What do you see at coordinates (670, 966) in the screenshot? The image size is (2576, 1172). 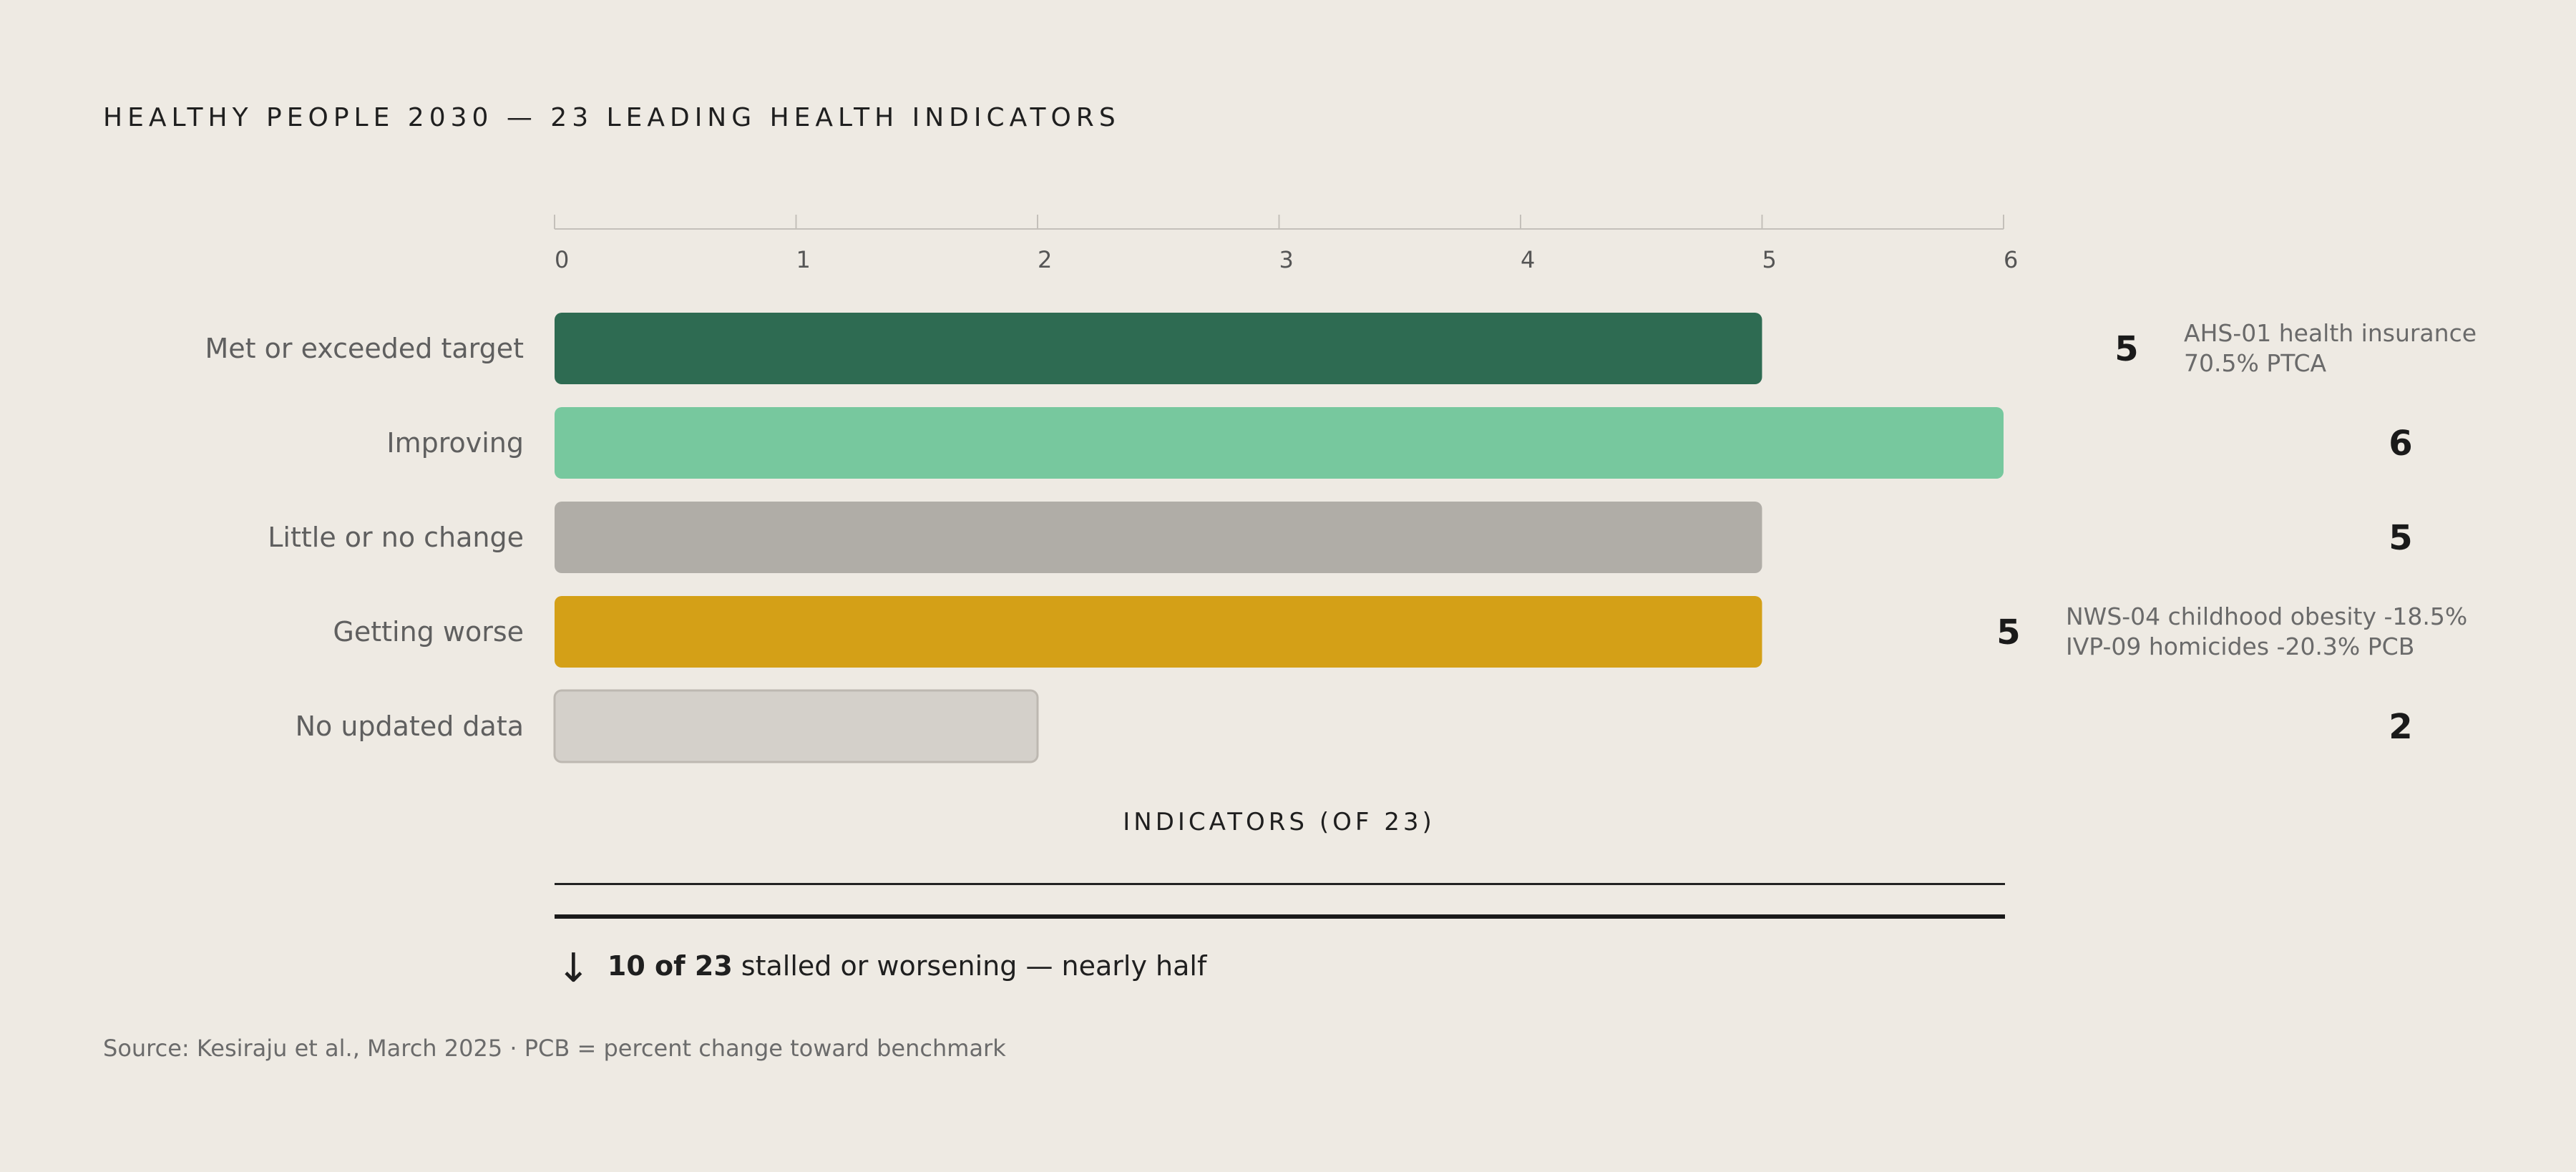 I see `callout-emphasis: 10 of 23` at bounding box center [670, 966].